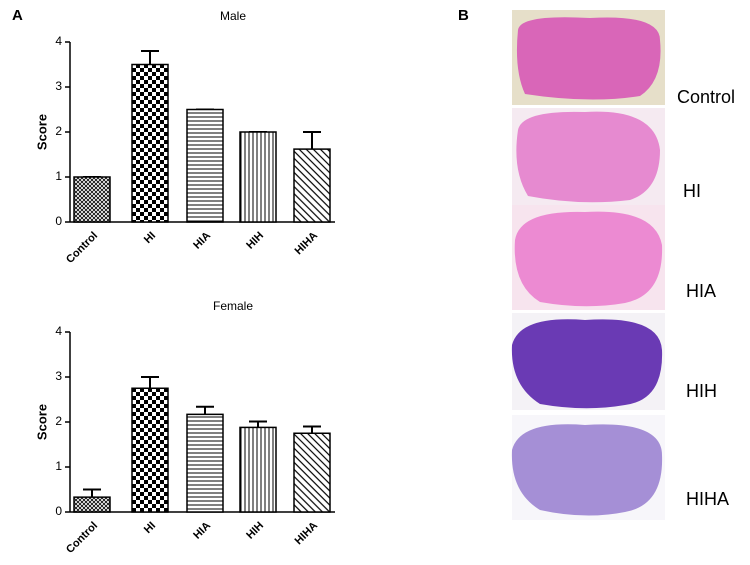 Image resolution: width=750 pixels, height=565 pixels. I want to click on image-label: Control, so click(706, 97).